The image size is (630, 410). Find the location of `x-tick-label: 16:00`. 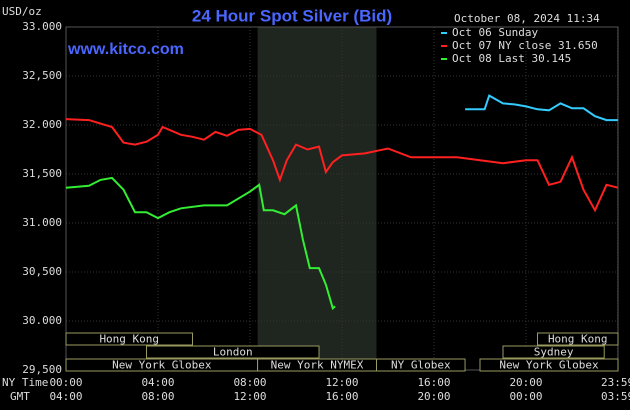

x-tick-label: 16:00 is located at coordinates (433, 382).